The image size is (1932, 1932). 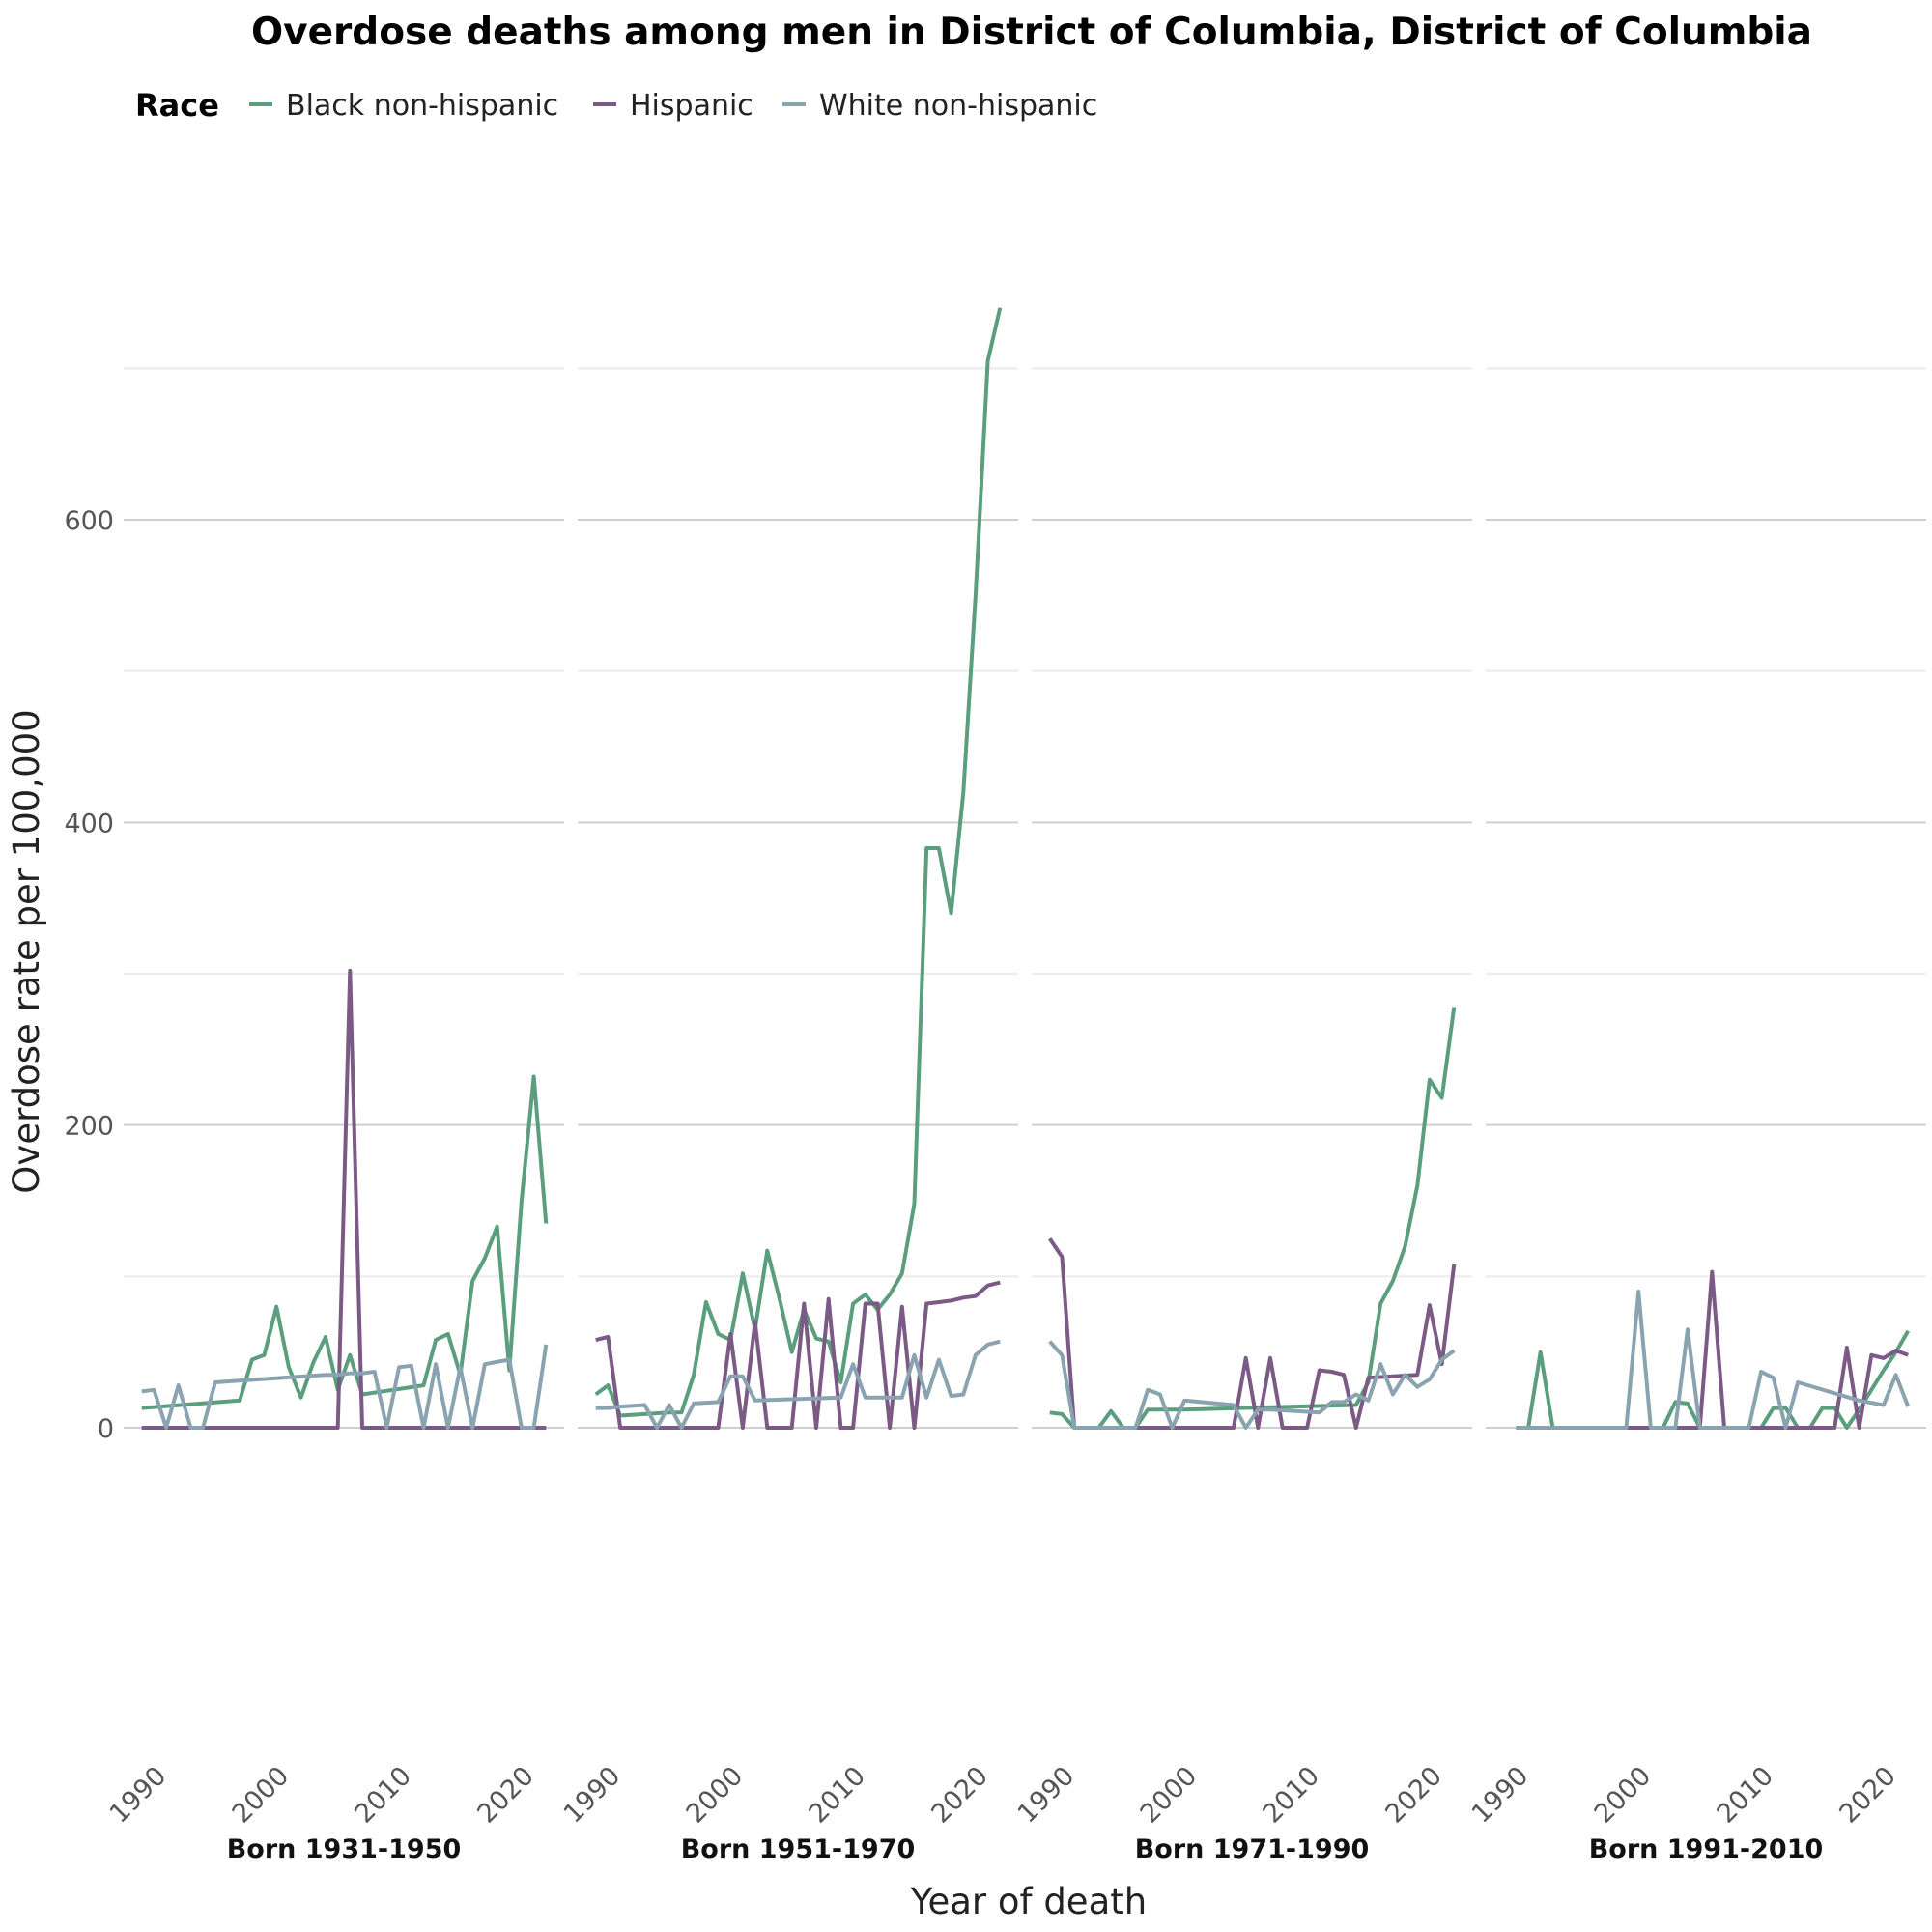 I want to click on y-tick-label: 600, so click(x=89, y=521).